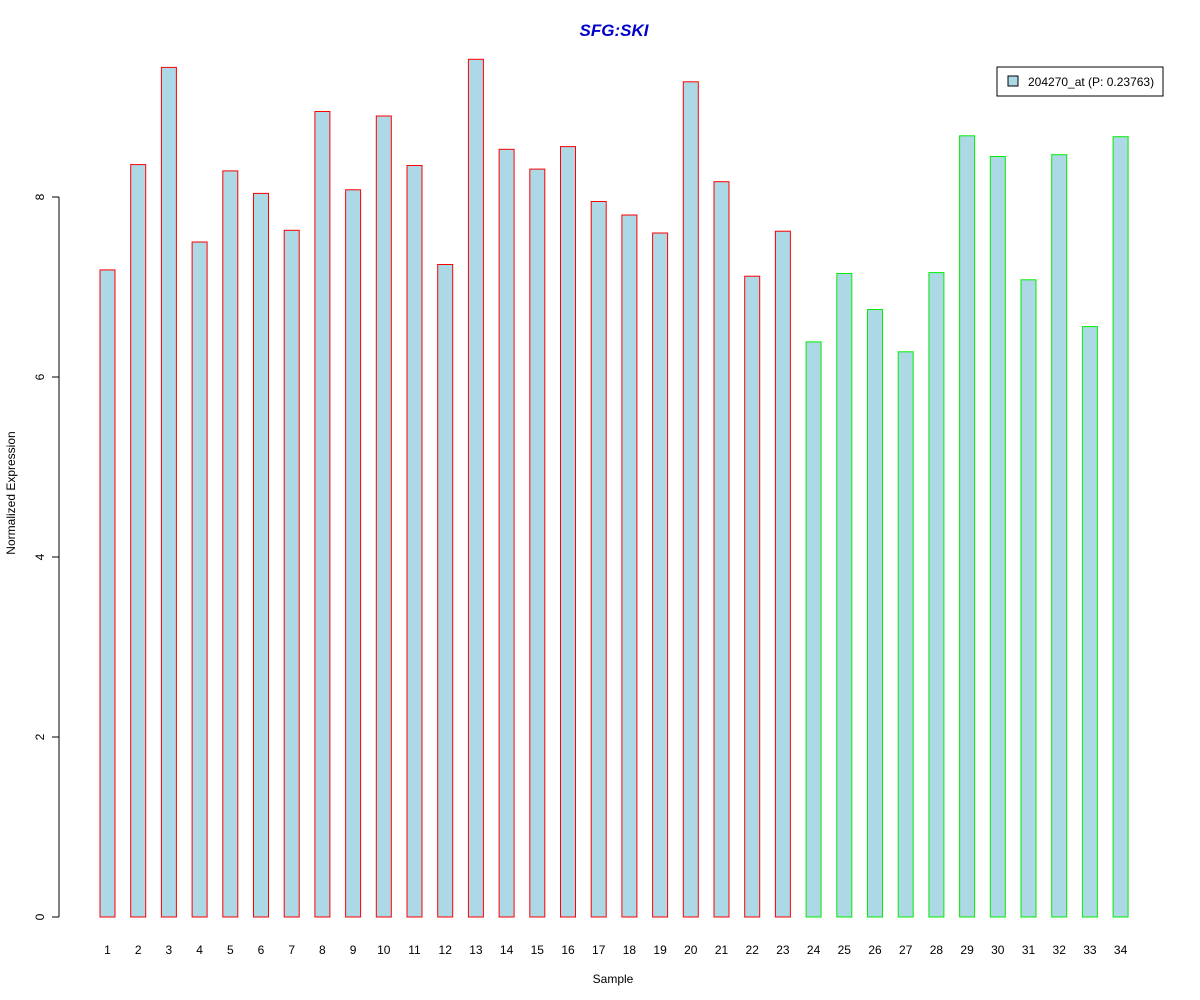 The width and height of the screenshot is (1200, 1000). What do you see at coordinates (1060, 950) in the screenshot?
I see `x-tick-label: 32` at bounding box center [1060, 950].